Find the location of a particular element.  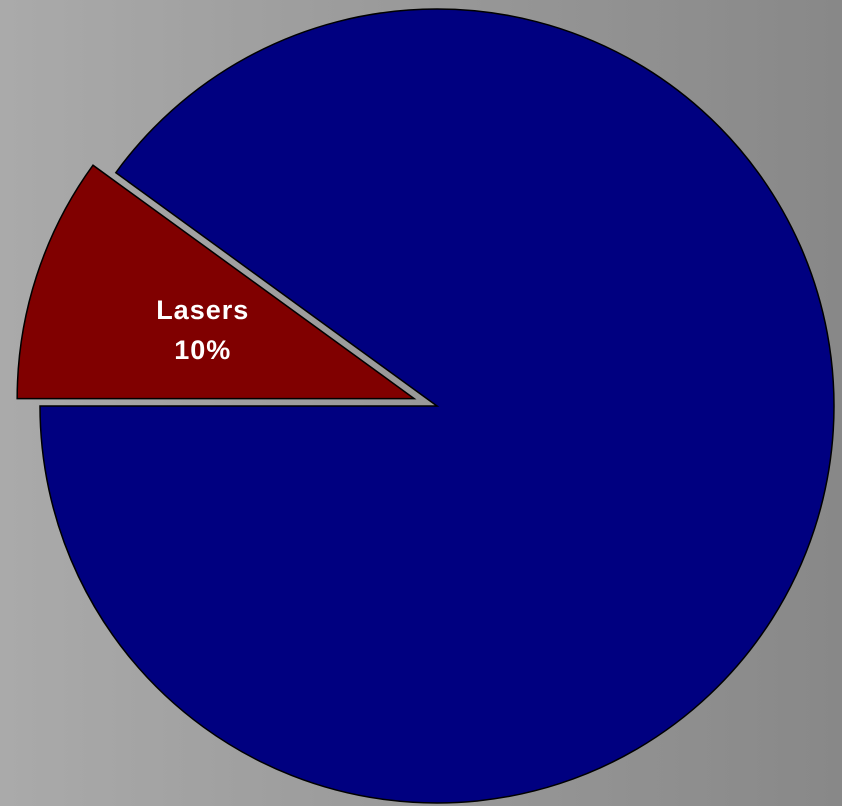

slice-label: Lasers is located at coordinates (202, 310).